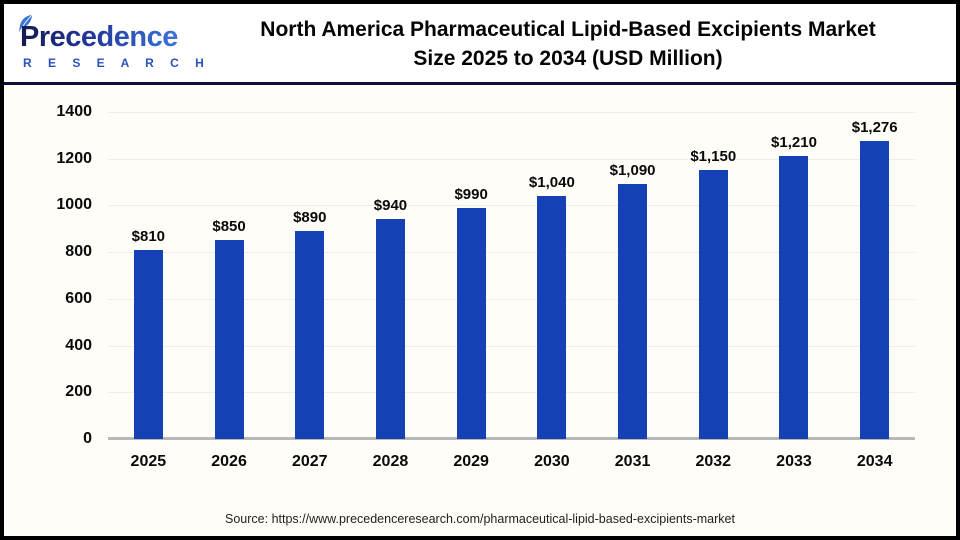 This screenshot has width=960, height=540. I want to click on x-tick-label: 2034, so click(874, 461).